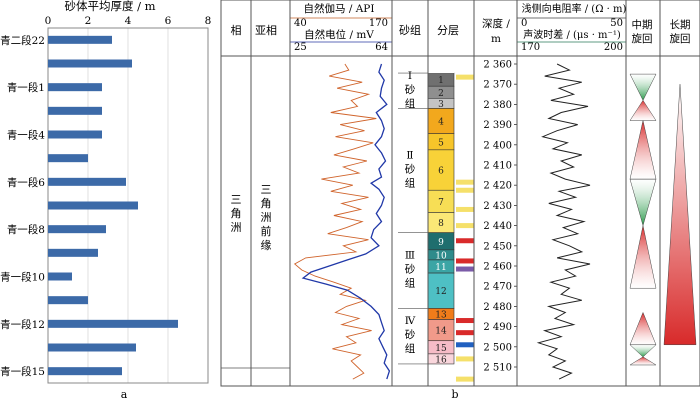 Image resolution: width=700 pixels, height=403 pixels. I want to click on subfacies-char-5: 缘, so click(266, 245).